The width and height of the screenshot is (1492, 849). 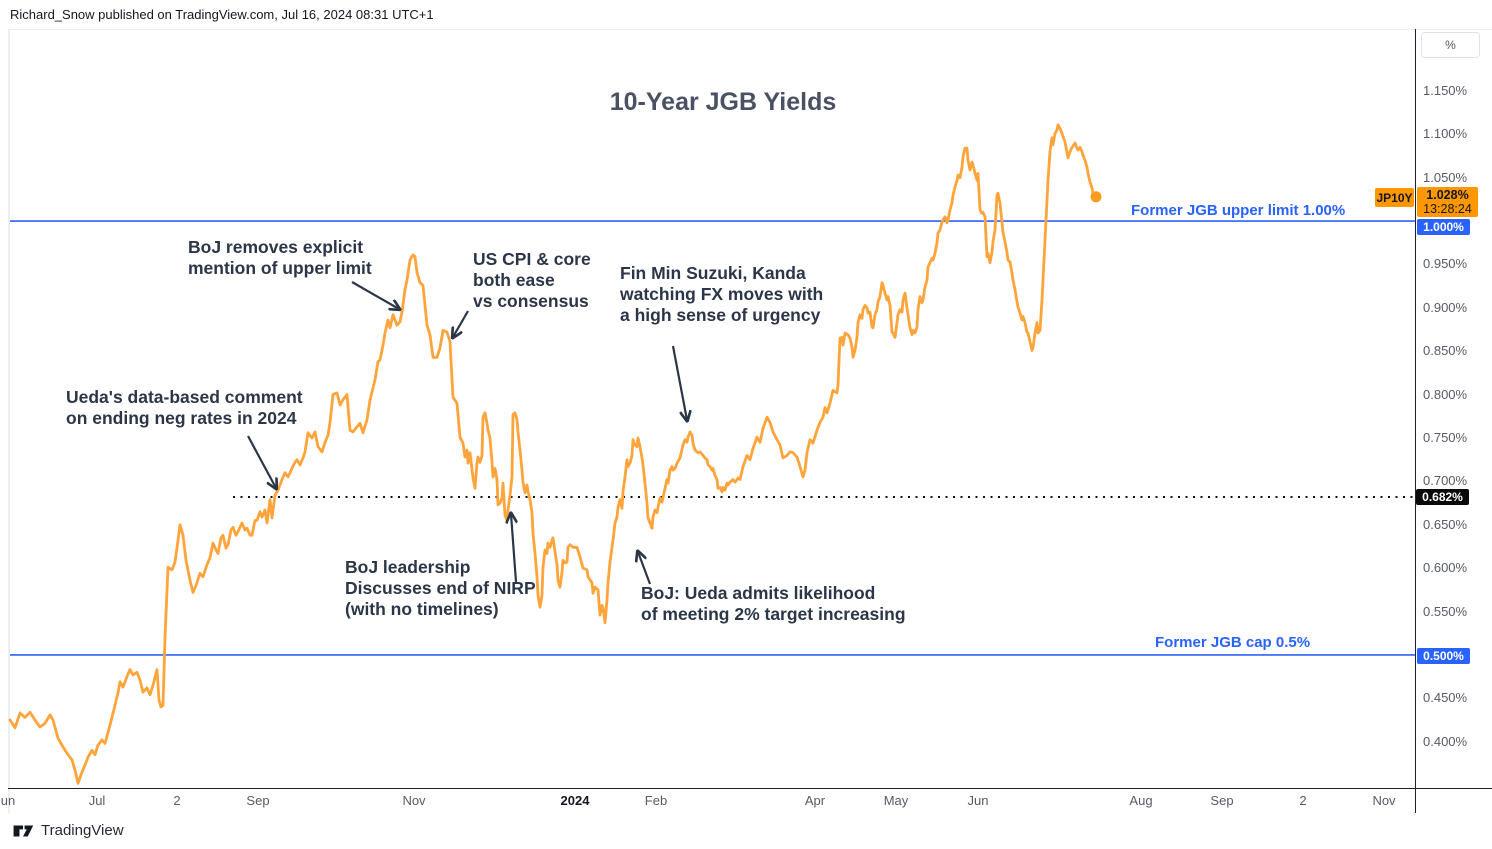 I want to click on time-scale-tick-label: Jul, so click(x=97, y=800).